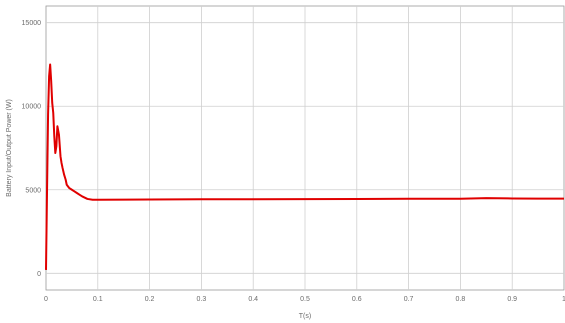  What do you see at coordinates (253, 299) in the screenshot?
I see `x-tick-label: 0.4` at bounding box center [253, 299].